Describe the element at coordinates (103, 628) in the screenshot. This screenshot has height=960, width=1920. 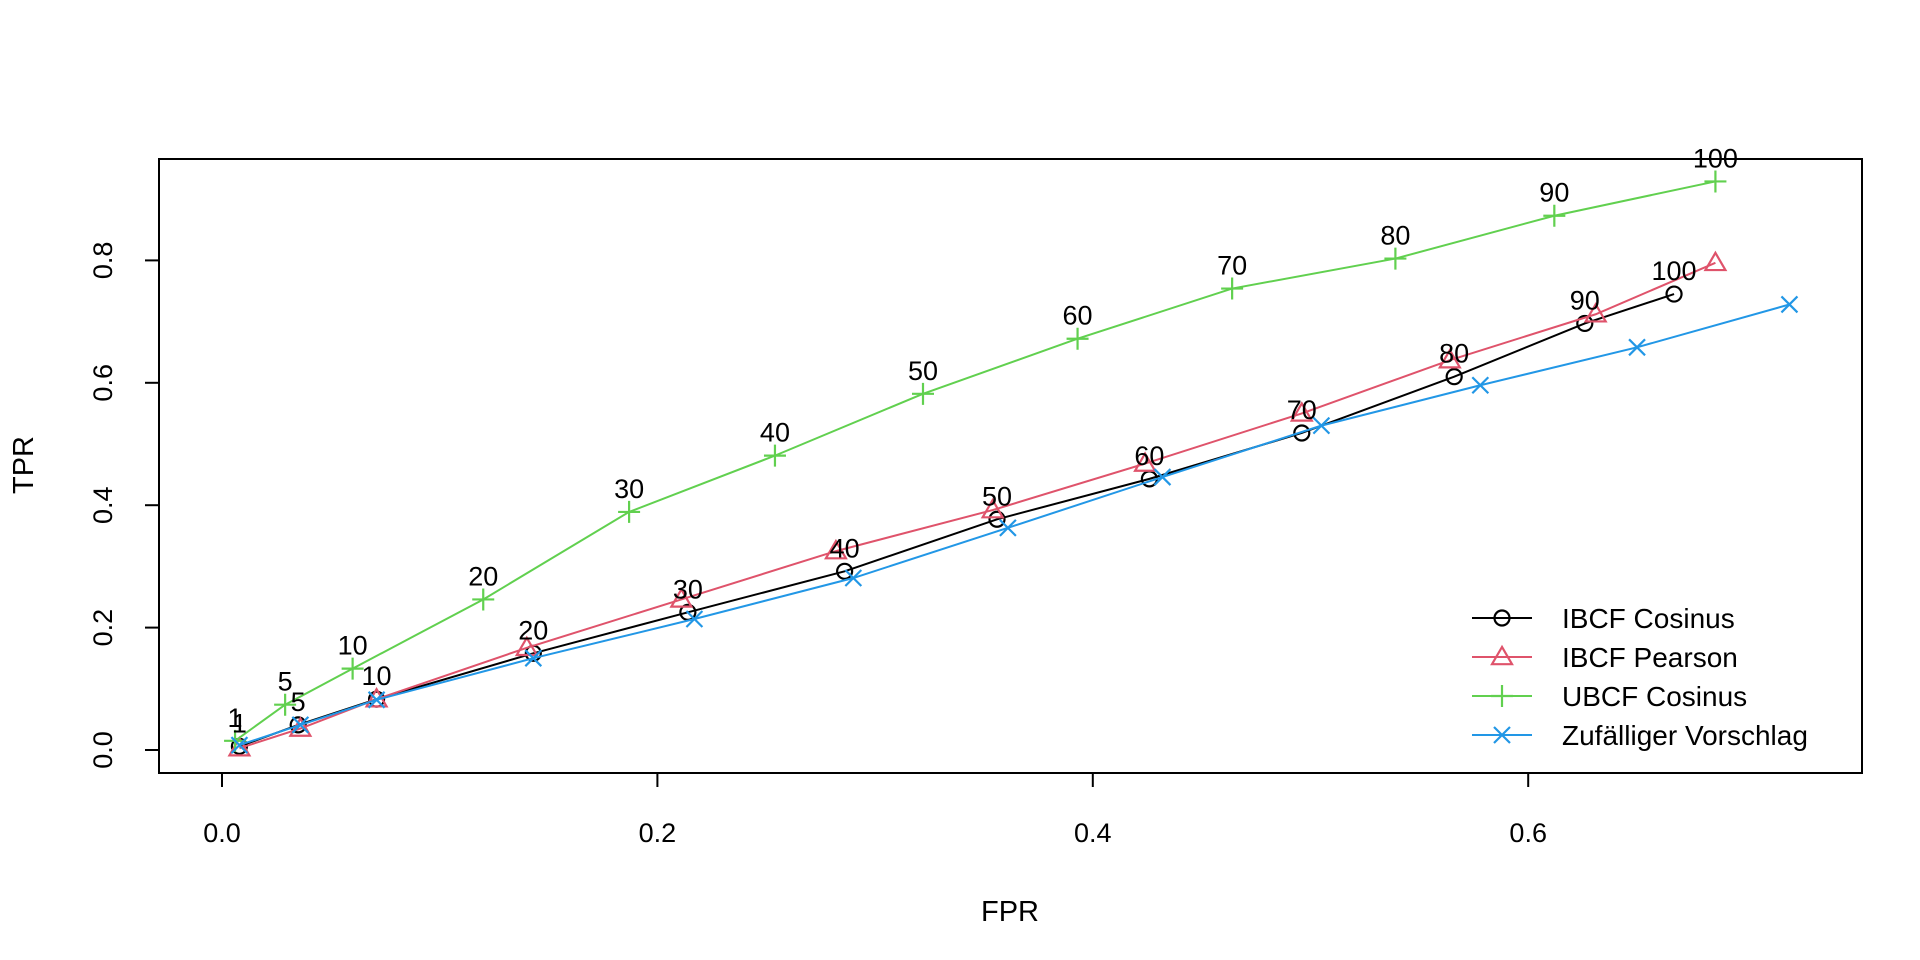
I see `y-tick-label: 0.2` at that location.